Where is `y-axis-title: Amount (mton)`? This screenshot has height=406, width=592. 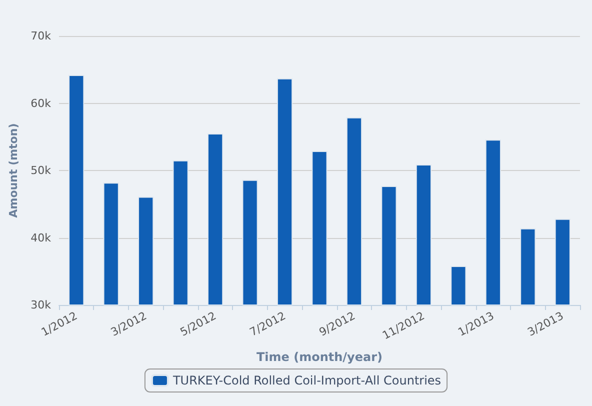
y-axis-title: Amount (mton) is located at coordinates (13, 170).